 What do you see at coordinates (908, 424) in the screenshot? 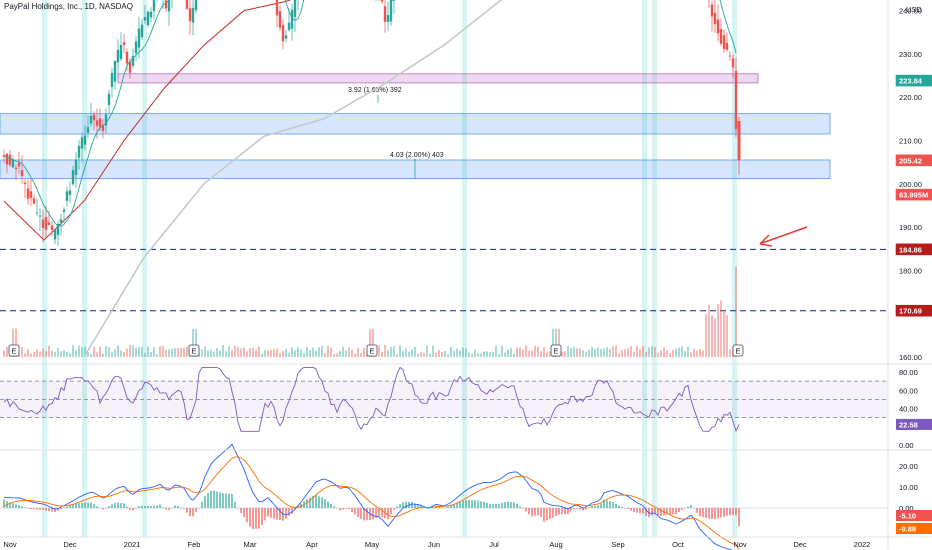
I see `rsi-badge-label: 22.58` at bounding box center [908, 424].